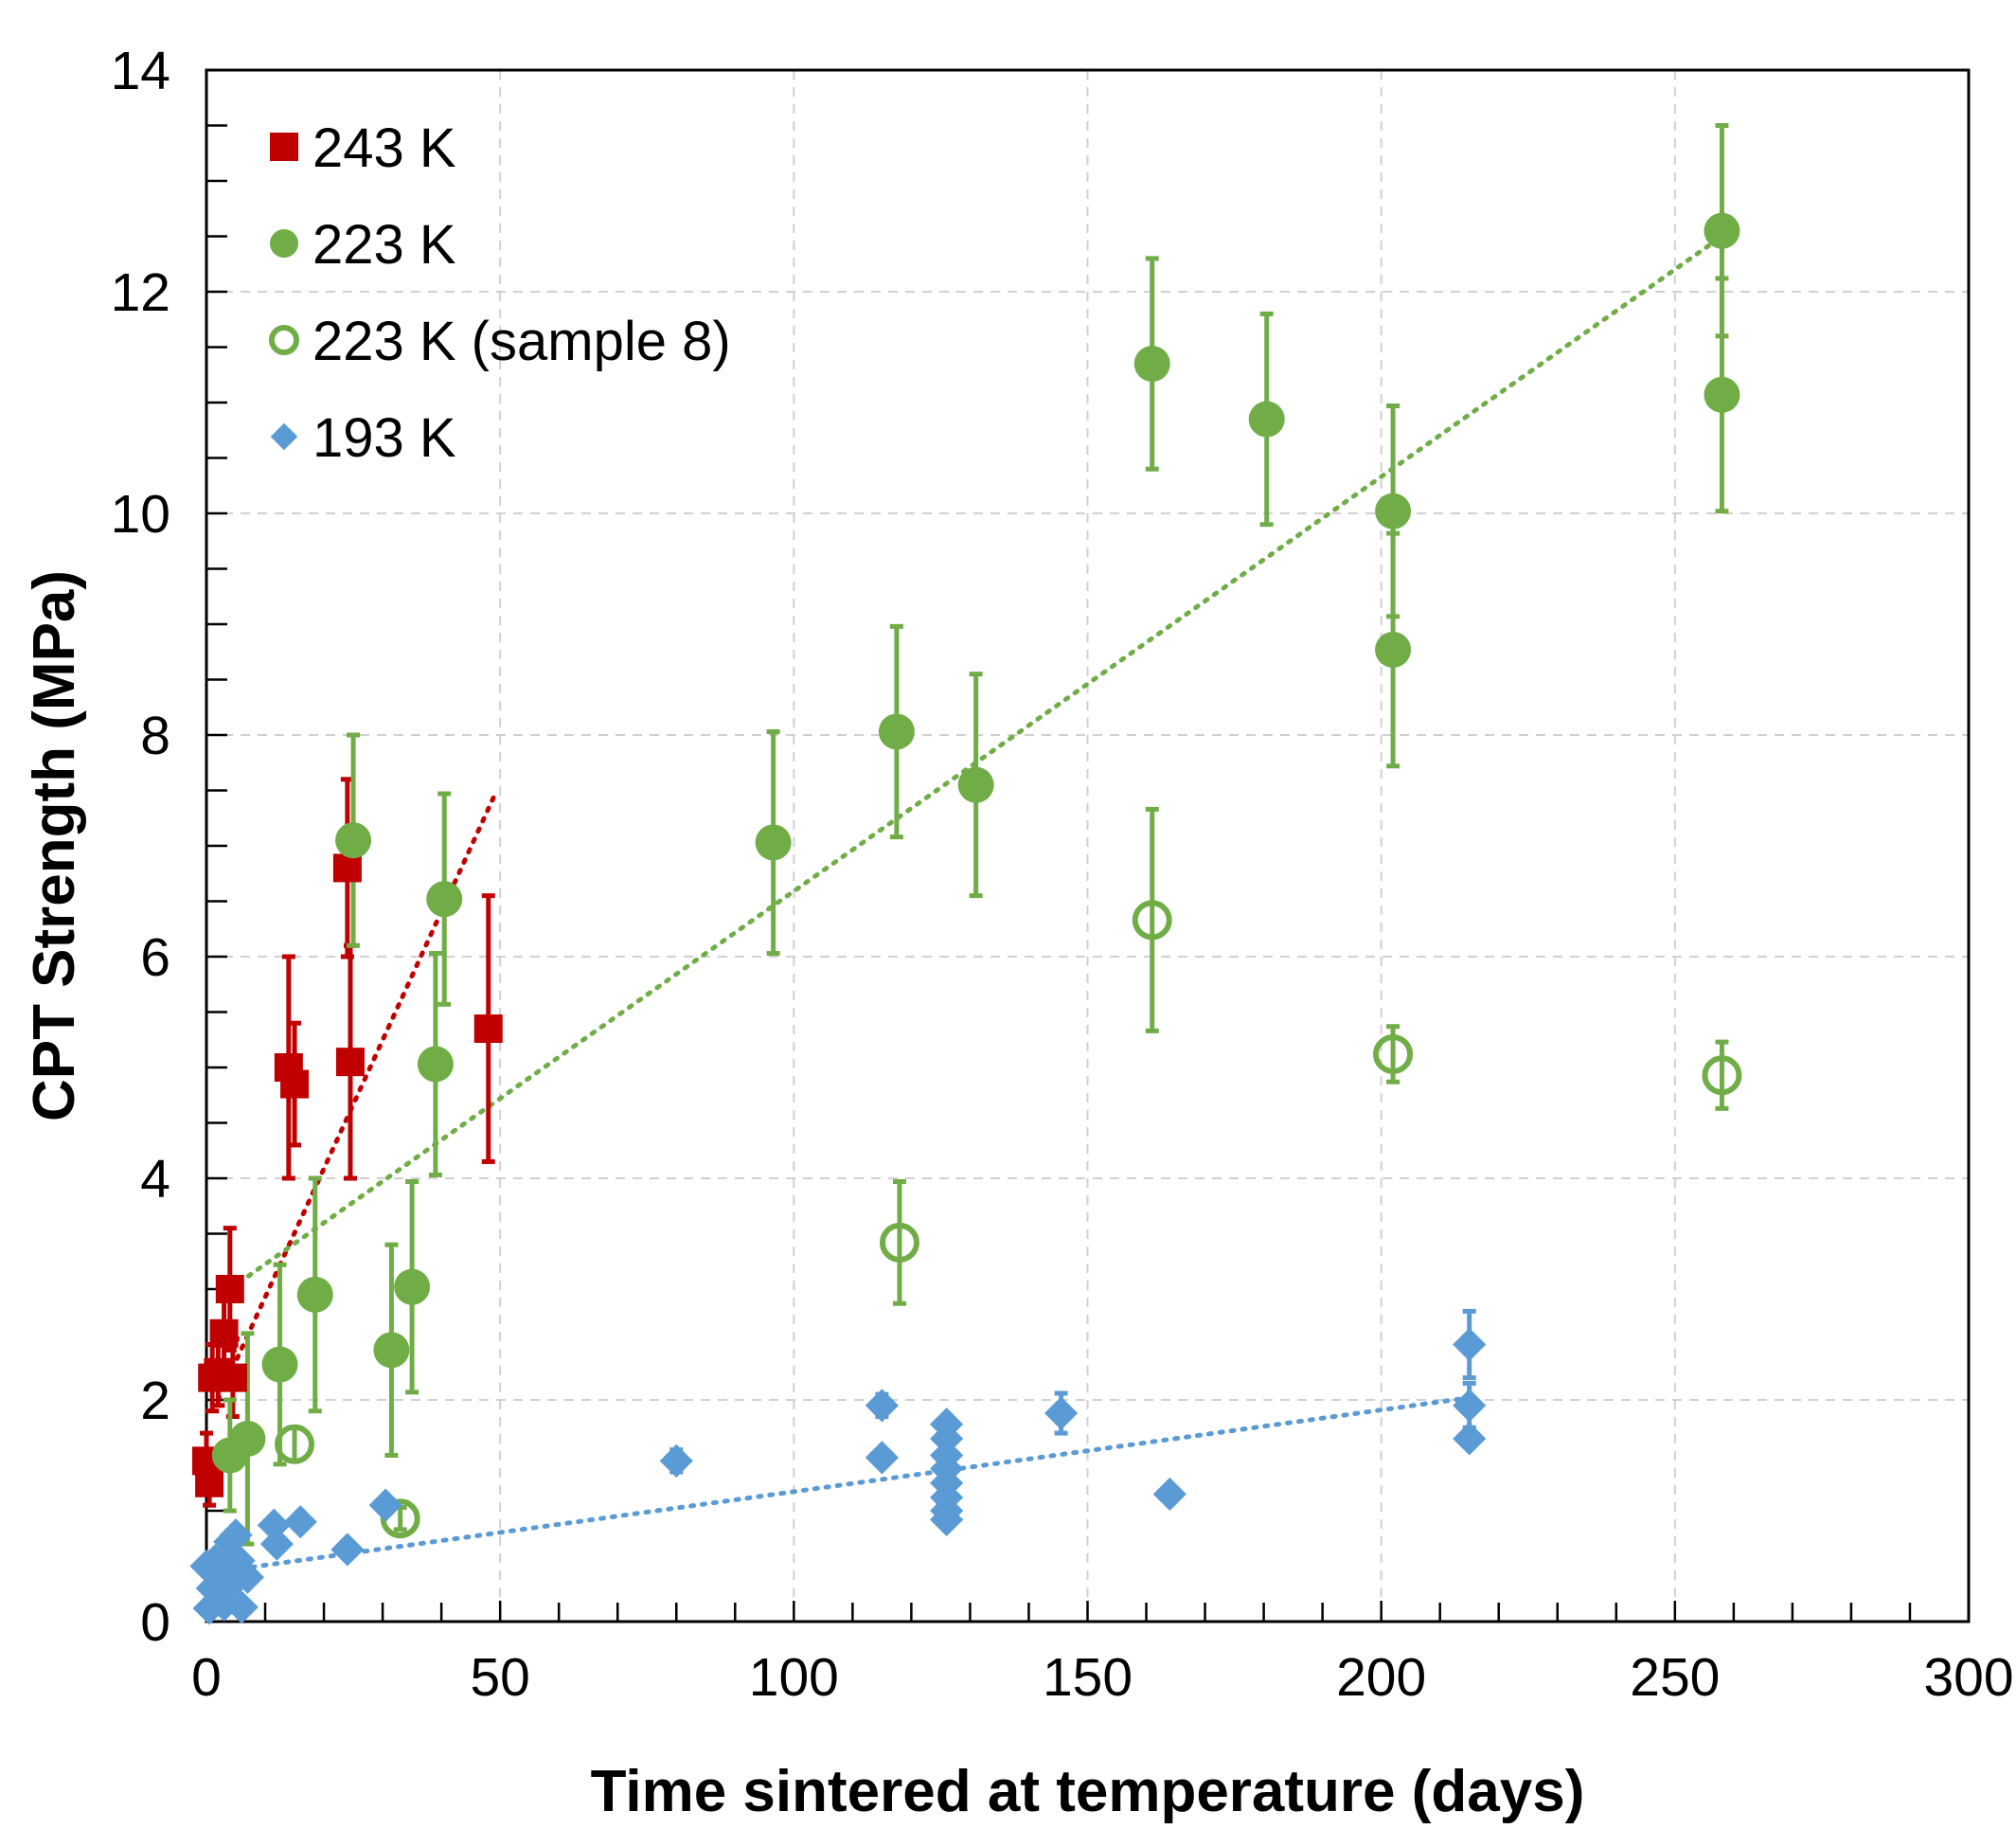 This screenshot has width=2016, height=1829. Describe the element at coordinates (155, 957) in the screenshot. I see `y-tick-label: 6` at that location.